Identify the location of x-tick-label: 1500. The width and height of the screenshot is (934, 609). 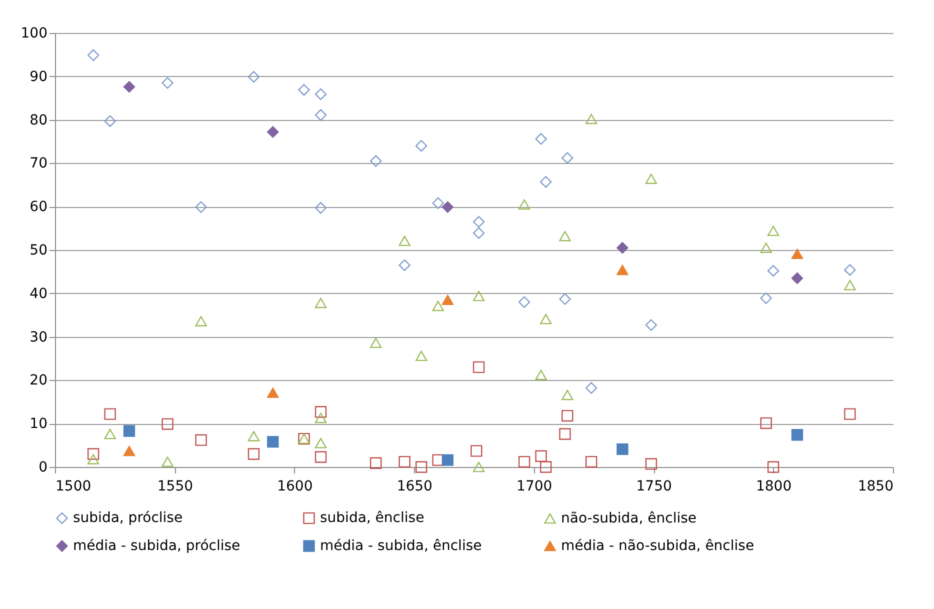
(74, 486).